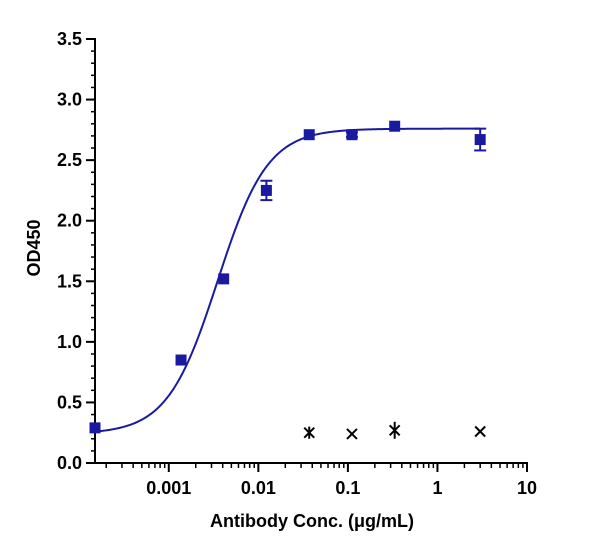 This screenshot has height=552, width=600. Describe the element at coordinates (69, 160) in the screenshot. I see `y-tick-label: 2.5` at that location.